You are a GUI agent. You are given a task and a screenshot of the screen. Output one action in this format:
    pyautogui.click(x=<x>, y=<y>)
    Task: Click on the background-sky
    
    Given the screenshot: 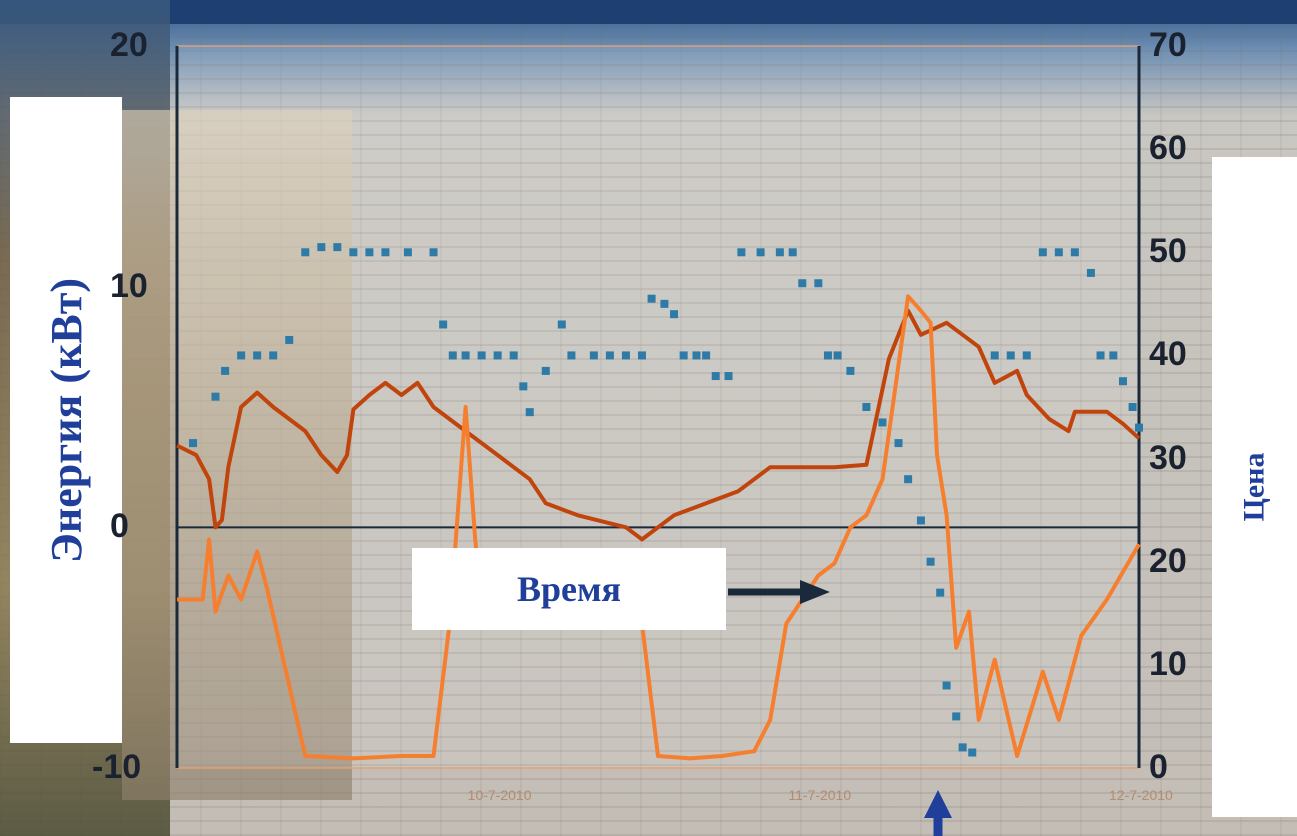 What is the action you would take?
    pyautogui.click(x=648, y=12)
    